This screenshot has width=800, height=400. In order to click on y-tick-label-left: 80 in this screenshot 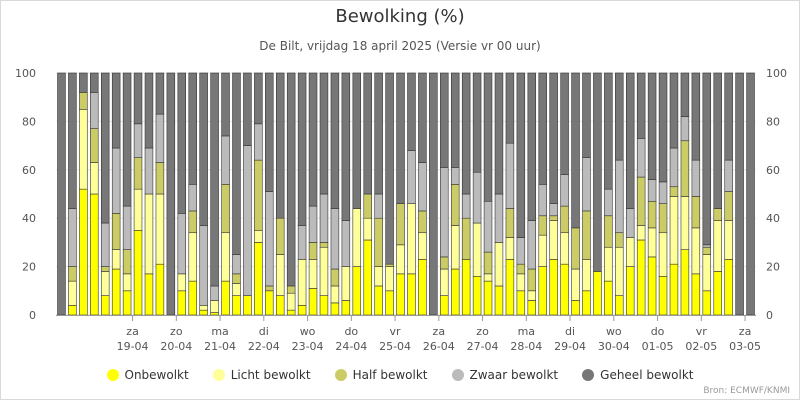, I will do `click(29, 121)`.